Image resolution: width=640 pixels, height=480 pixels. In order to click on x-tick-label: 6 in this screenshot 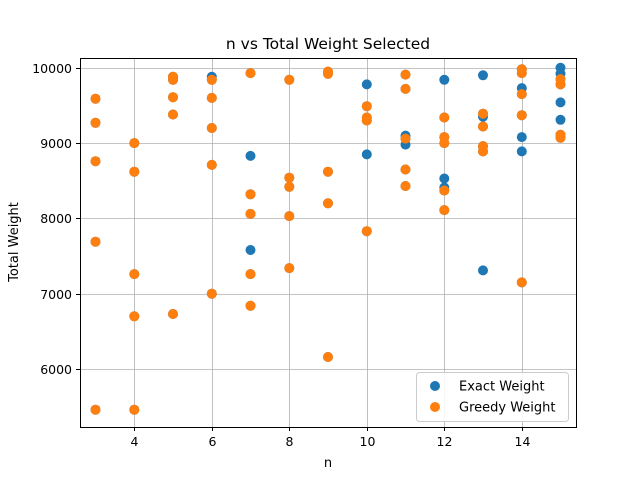, I will do `click(213, 441)`.